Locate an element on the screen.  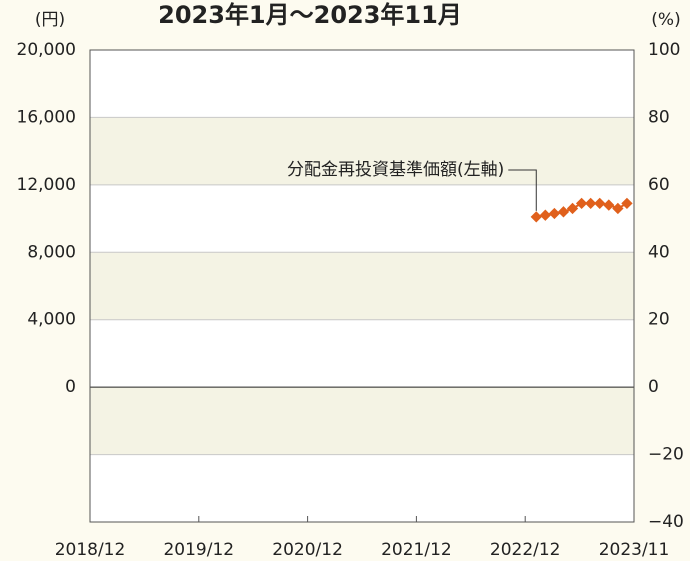
y-tick-label: 4,000 is located at coordinates (51, 320).